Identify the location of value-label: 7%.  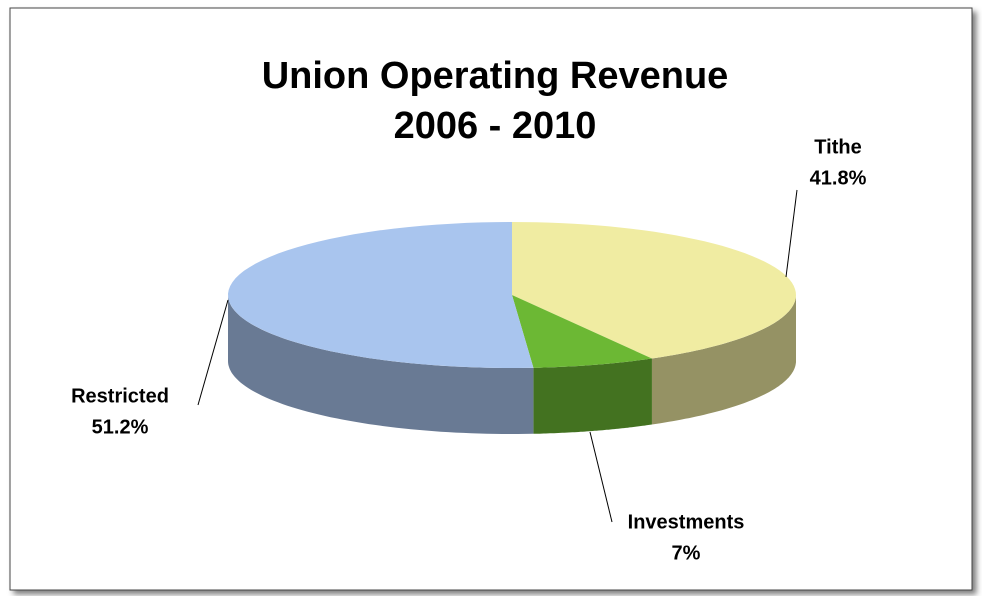
(686, 553).